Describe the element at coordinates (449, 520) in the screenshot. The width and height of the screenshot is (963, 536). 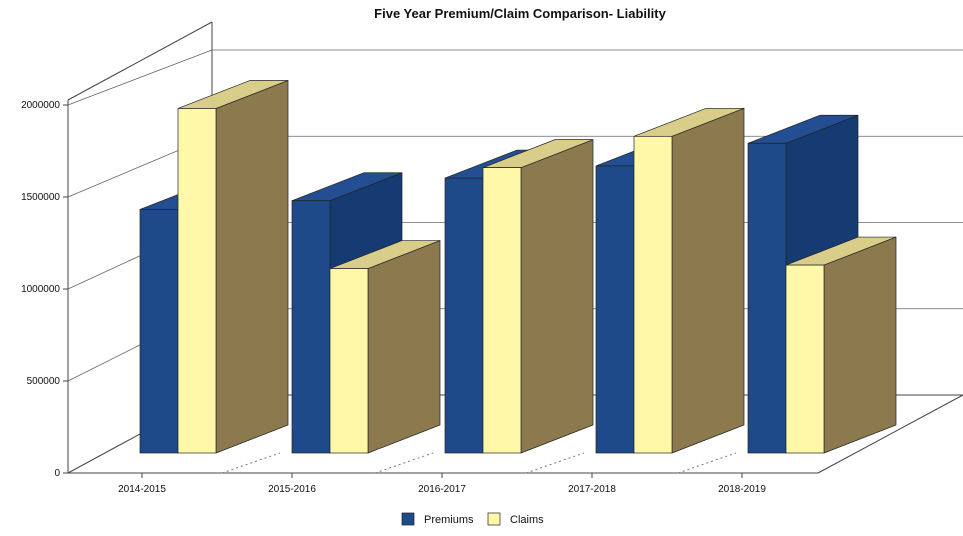
I see `legend-label-premiums: Premiums` at that location.